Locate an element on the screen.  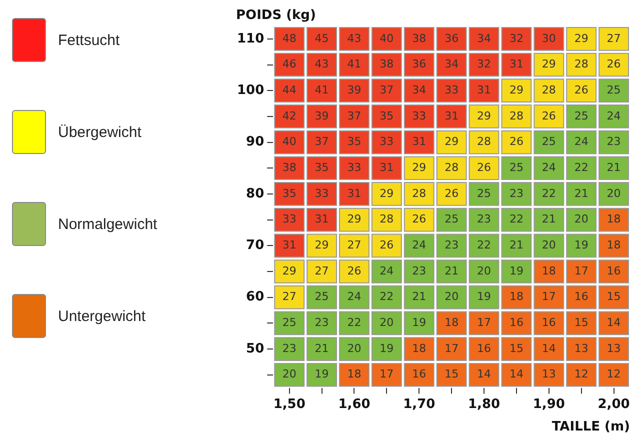
data-label: 48 is located at coordinates (289, 38).